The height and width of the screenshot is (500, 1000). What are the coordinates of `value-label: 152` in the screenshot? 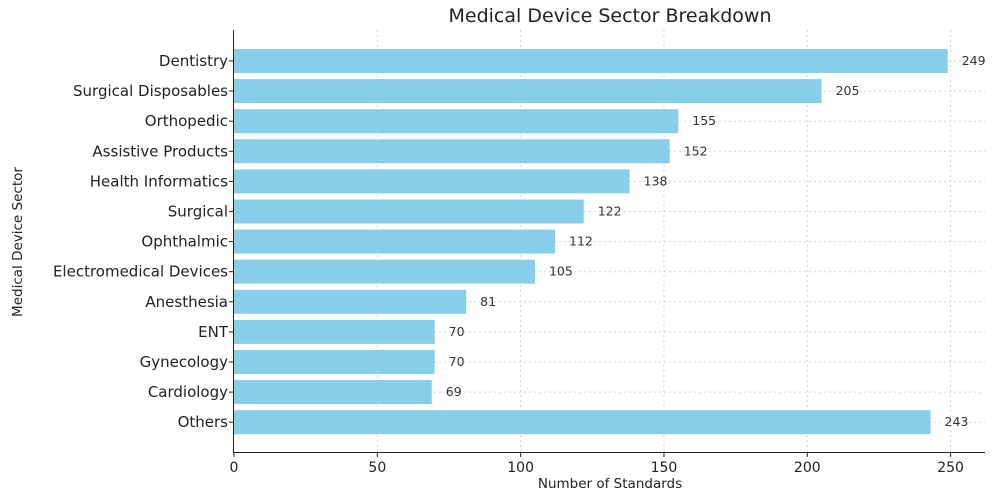 It's located at (696, 150).